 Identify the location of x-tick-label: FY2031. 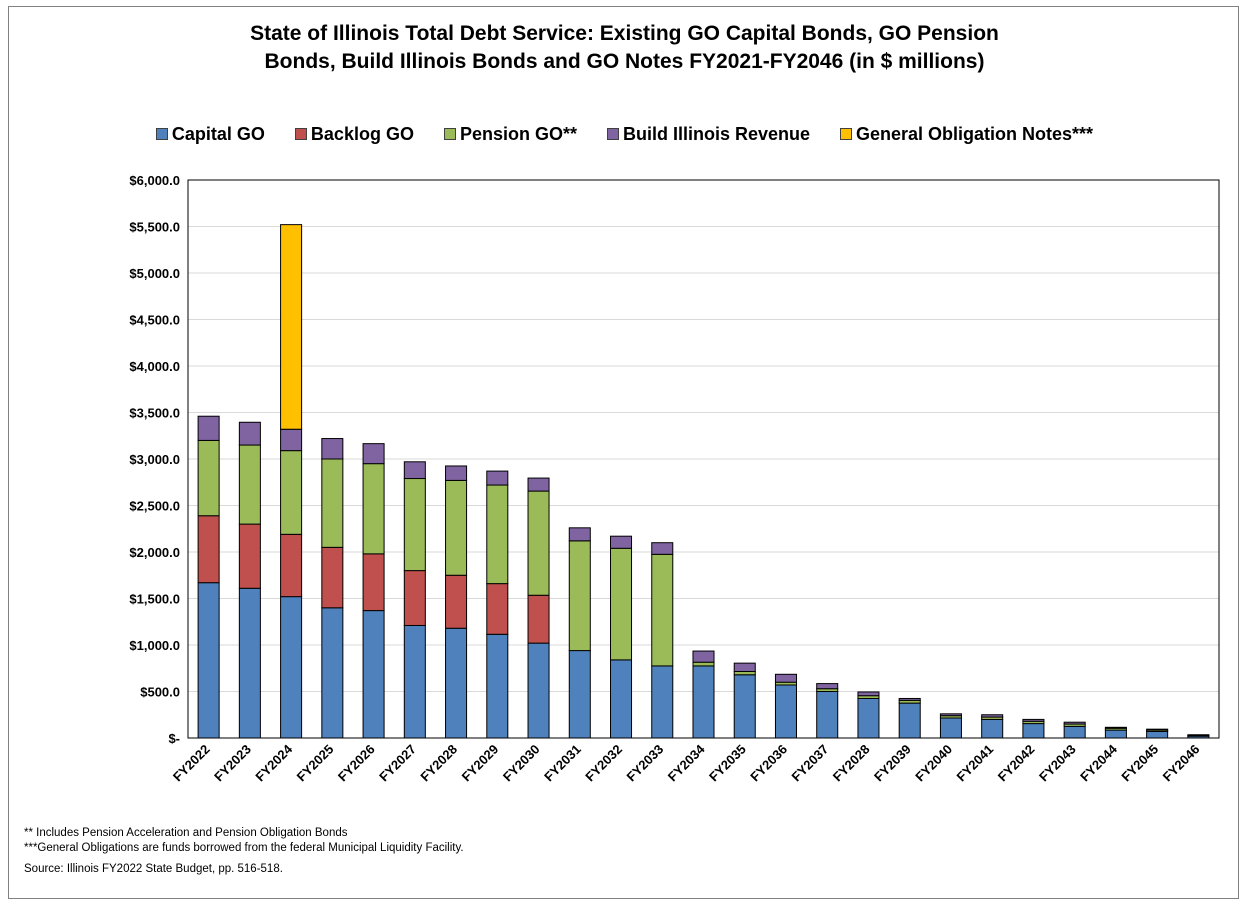
(562, 763).